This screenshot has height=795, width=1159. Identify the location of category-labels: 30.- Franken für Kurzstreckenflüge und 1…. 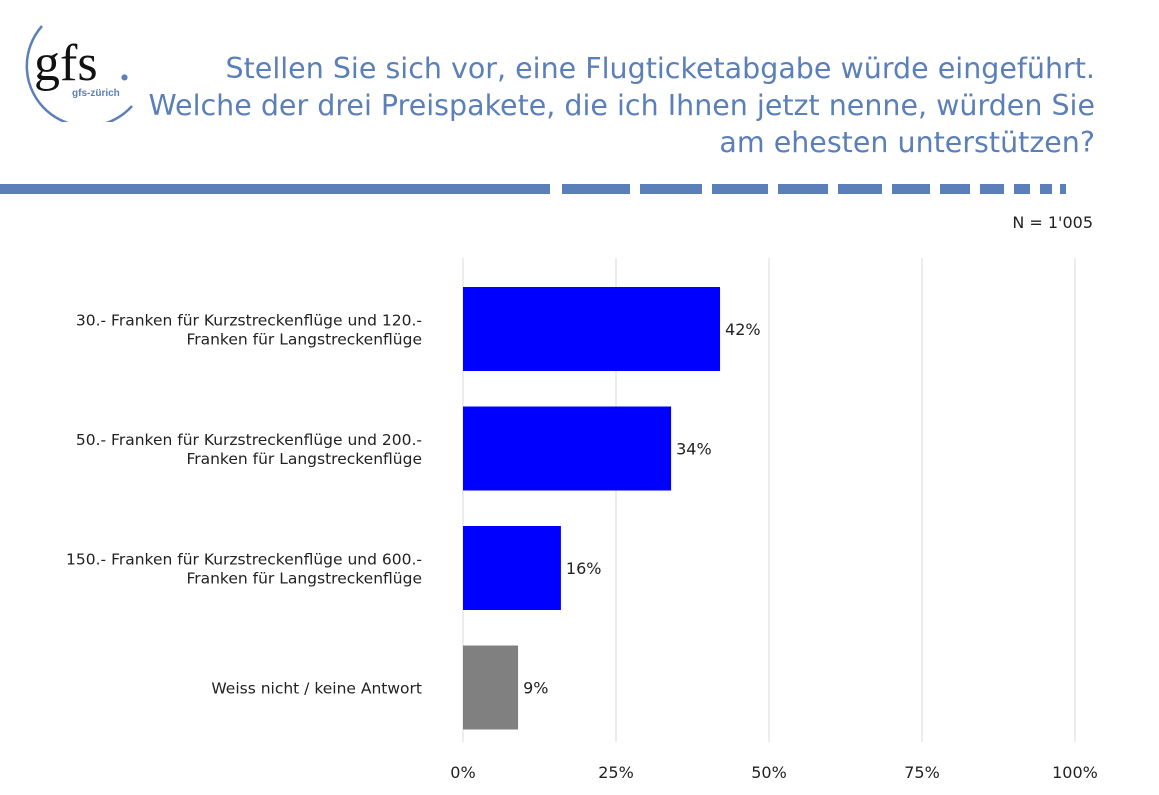
(244, 505).